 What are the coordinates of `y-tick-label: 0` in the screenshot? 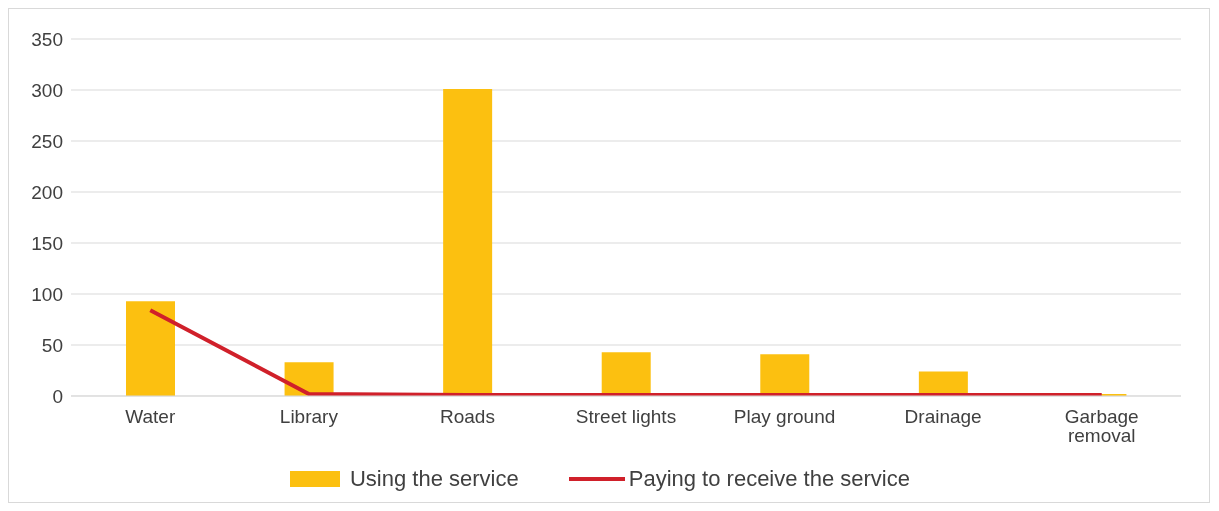 It's located at (57, 396).